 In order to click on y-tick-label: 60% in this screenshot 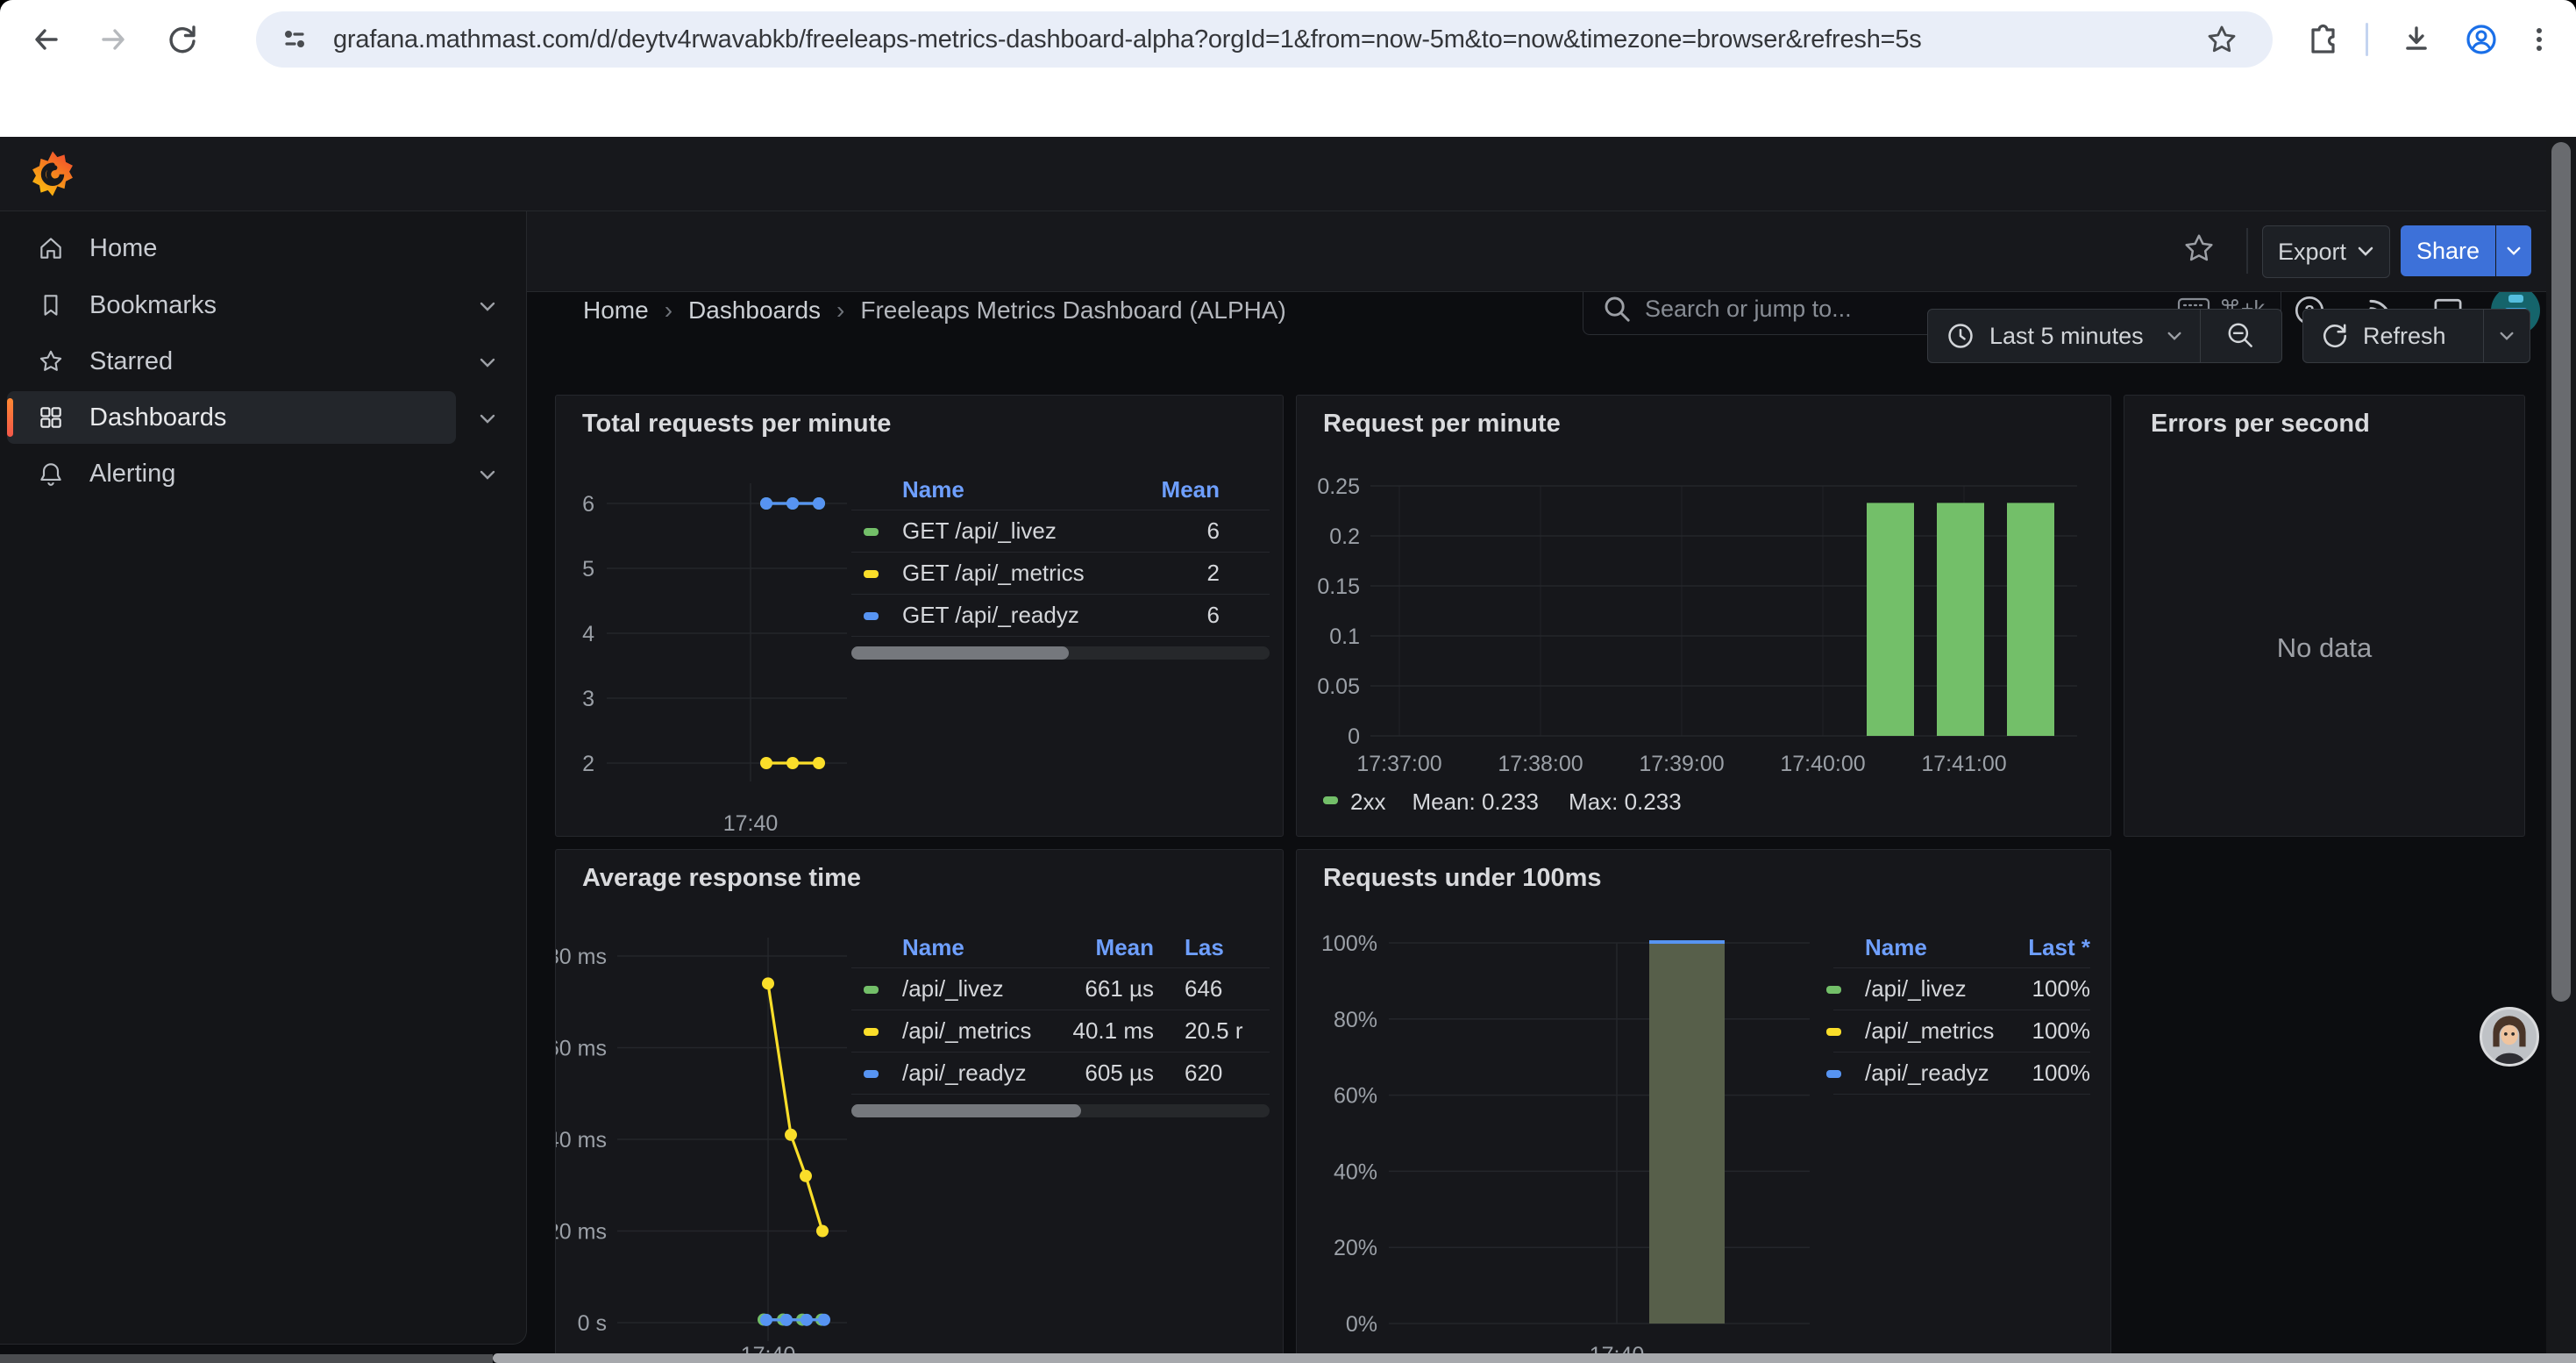, I will do `click(1355, 1096)`.